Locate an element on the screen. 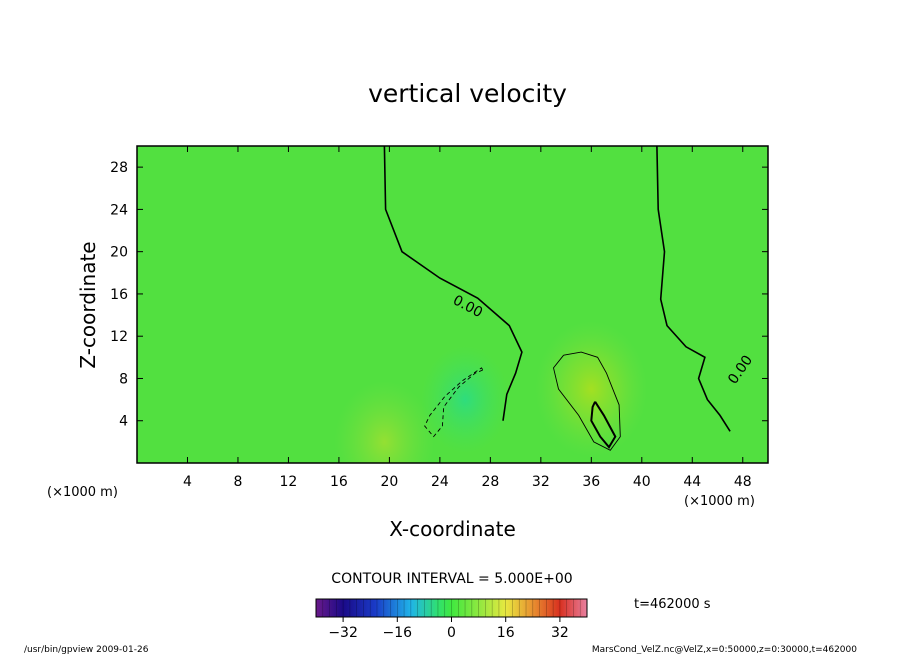  x-tick-label: 32 is located at coordinates (541, 482).